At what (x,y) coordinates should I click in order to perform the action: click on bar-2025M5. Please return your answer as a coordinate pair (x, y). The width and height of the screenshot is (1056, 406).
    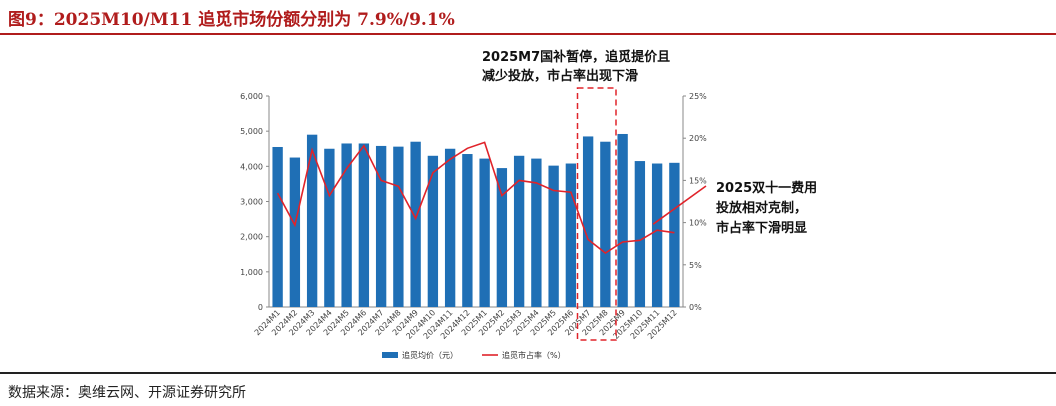
    Looking at the image, I should click on (553, 236).